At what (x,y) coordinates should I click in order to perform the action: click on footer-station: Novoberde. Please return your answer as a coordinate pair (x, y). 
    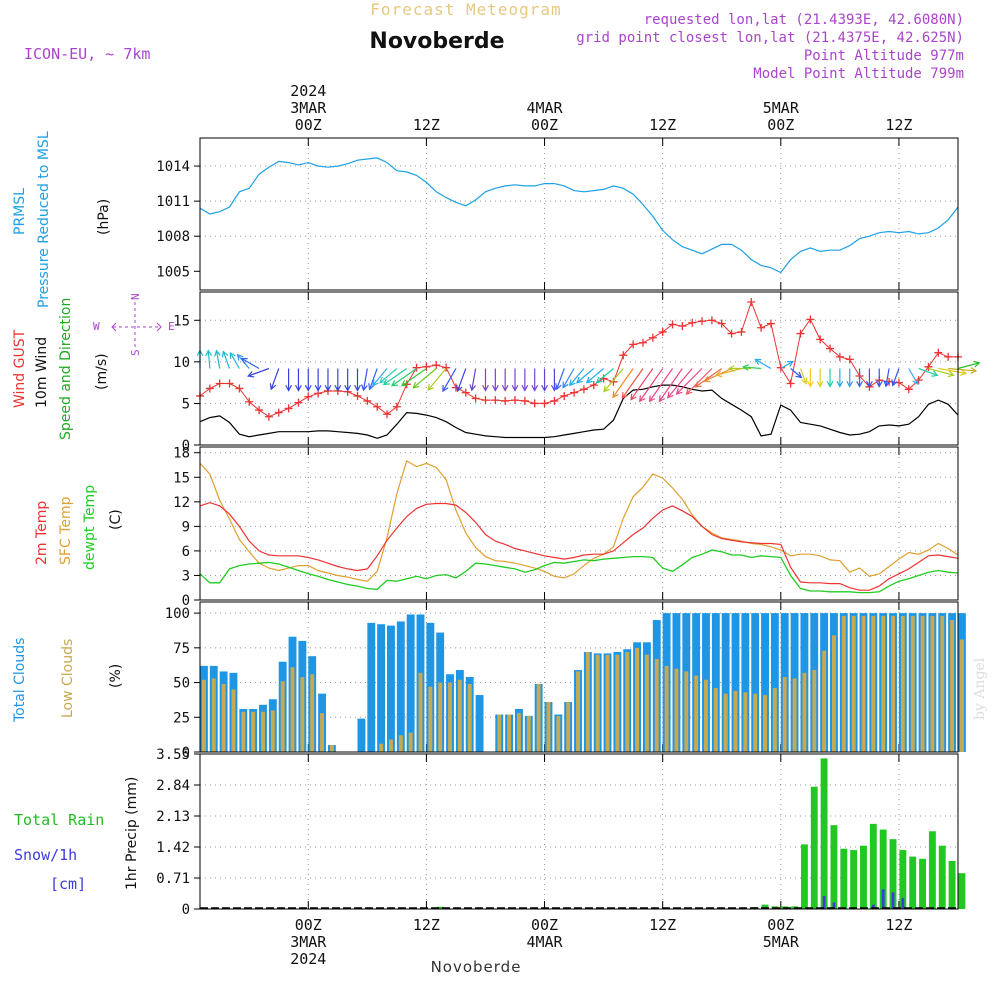
    Looking at the image, I should click on (476, 967).